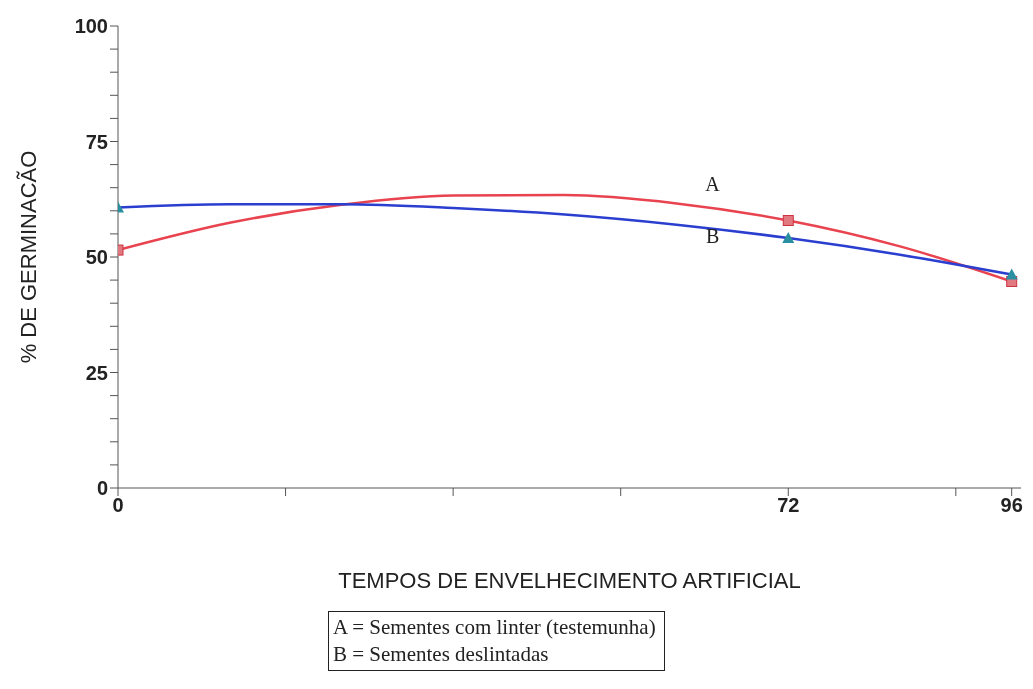 This screenshot has width=1033, height=689. What do you see at coordinates (1011, 505) in the screenshot?
I see `x-tick-label: 96` at bounding box center [1011, 505].